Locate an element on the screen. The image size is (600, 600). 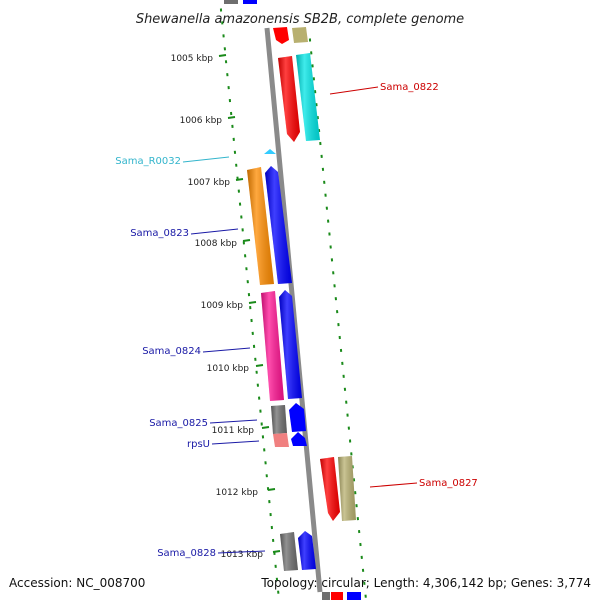
gene-label-sama-0827: Sama_0827 is located at coordinates (448, 483).